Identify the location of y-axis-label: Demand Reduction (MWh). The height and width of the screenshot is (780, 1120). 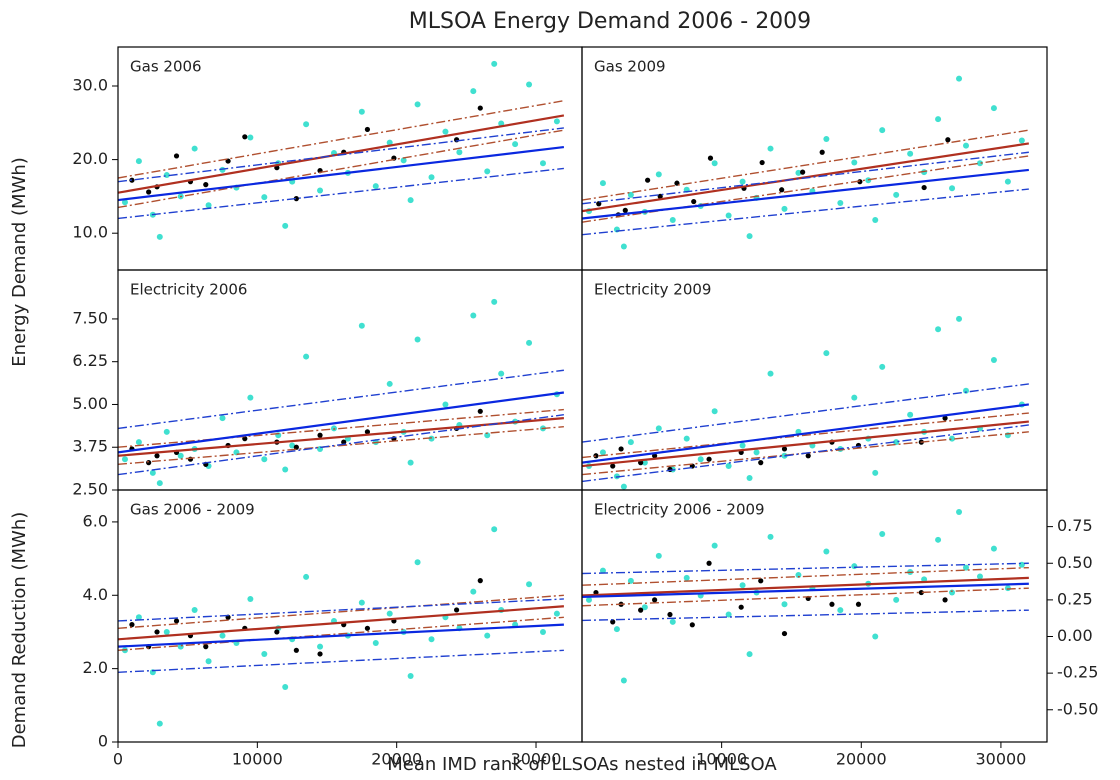
(19, 630).